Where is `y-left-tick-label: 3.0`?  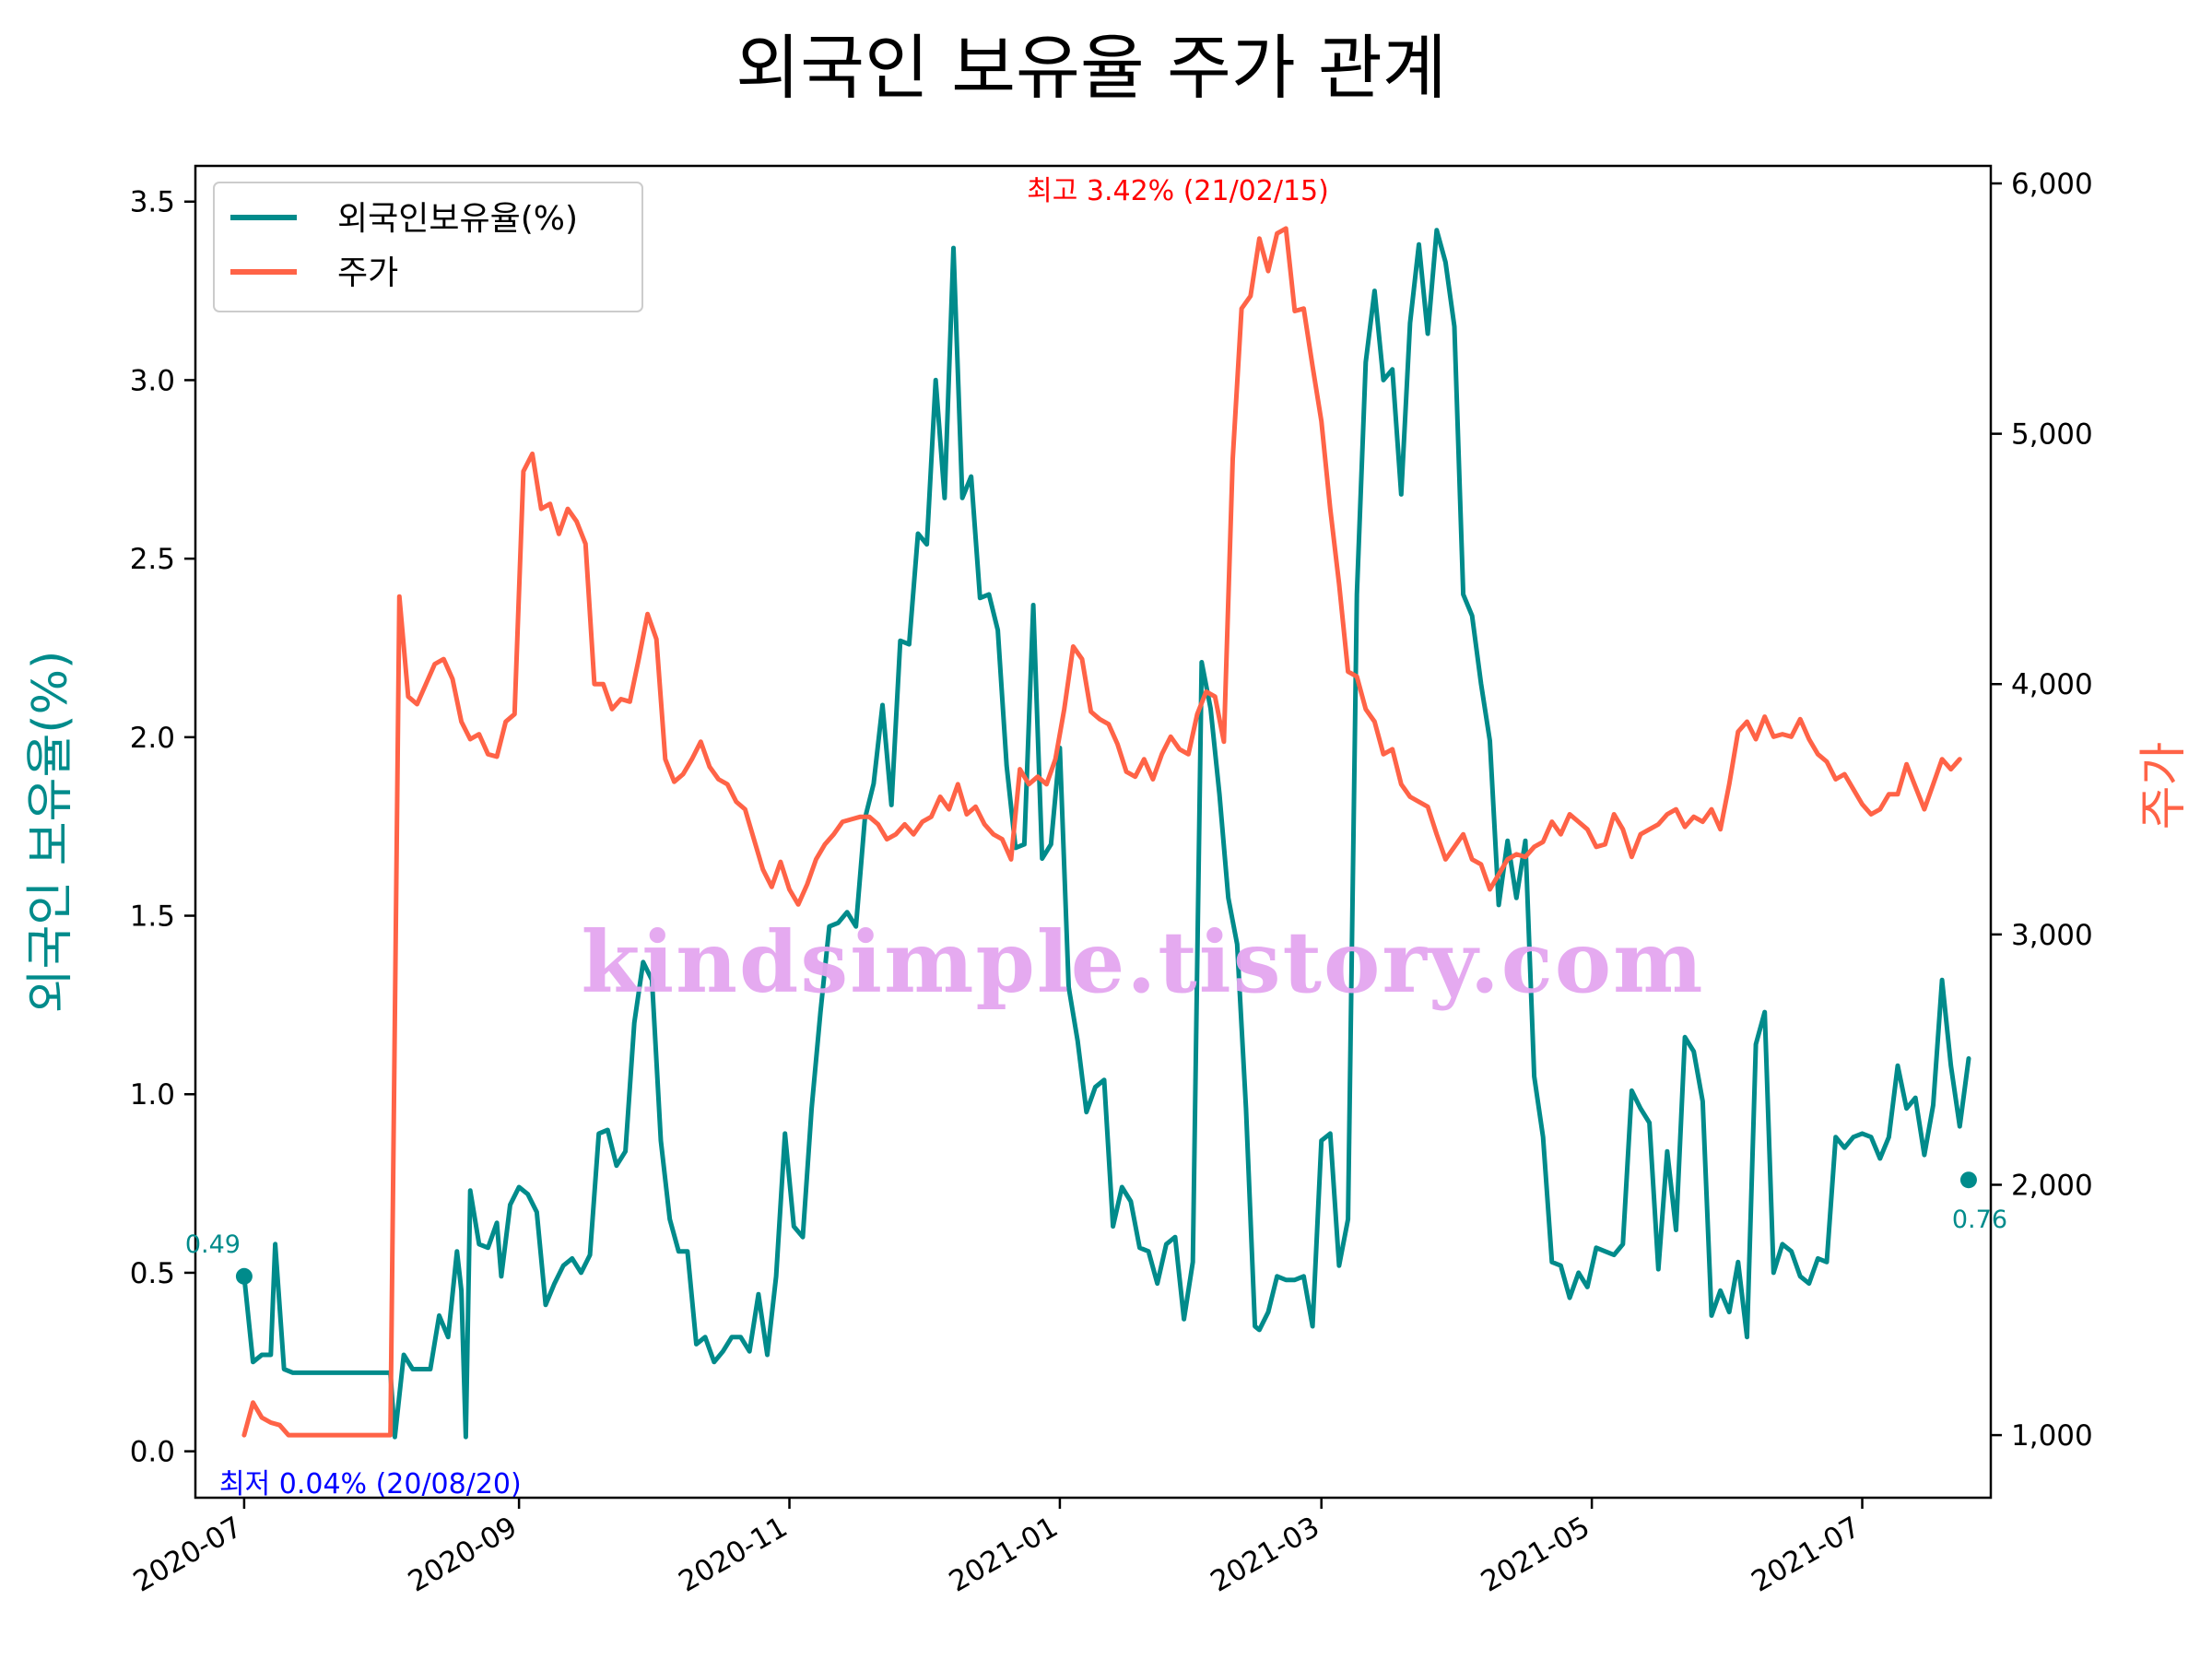 y-left-tick-label: 3.0 is located at coordinates (152, 380).